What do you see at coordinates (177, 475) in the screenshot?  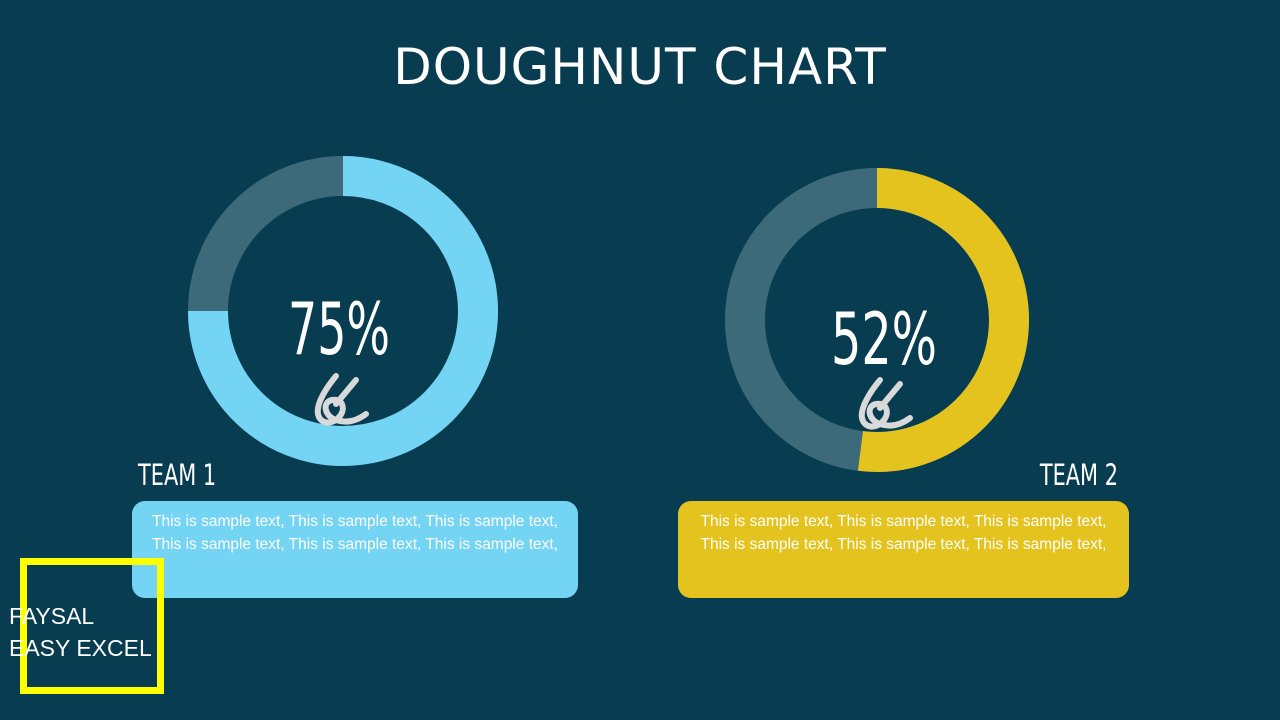 I see `team-1-label: TEAM 1` at bounding box center [177, 475].